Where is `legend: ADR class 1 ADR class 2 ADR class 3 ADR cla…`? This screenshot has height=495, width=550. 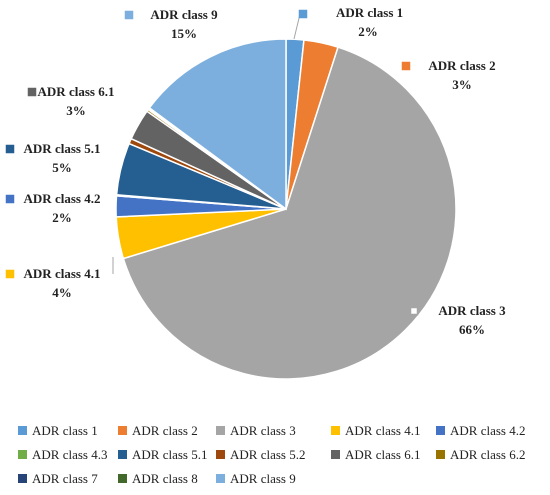
legend: ADR class 1 ADR class 2 ADR class 3 ADR cla… is located at coordinates (271, 454).